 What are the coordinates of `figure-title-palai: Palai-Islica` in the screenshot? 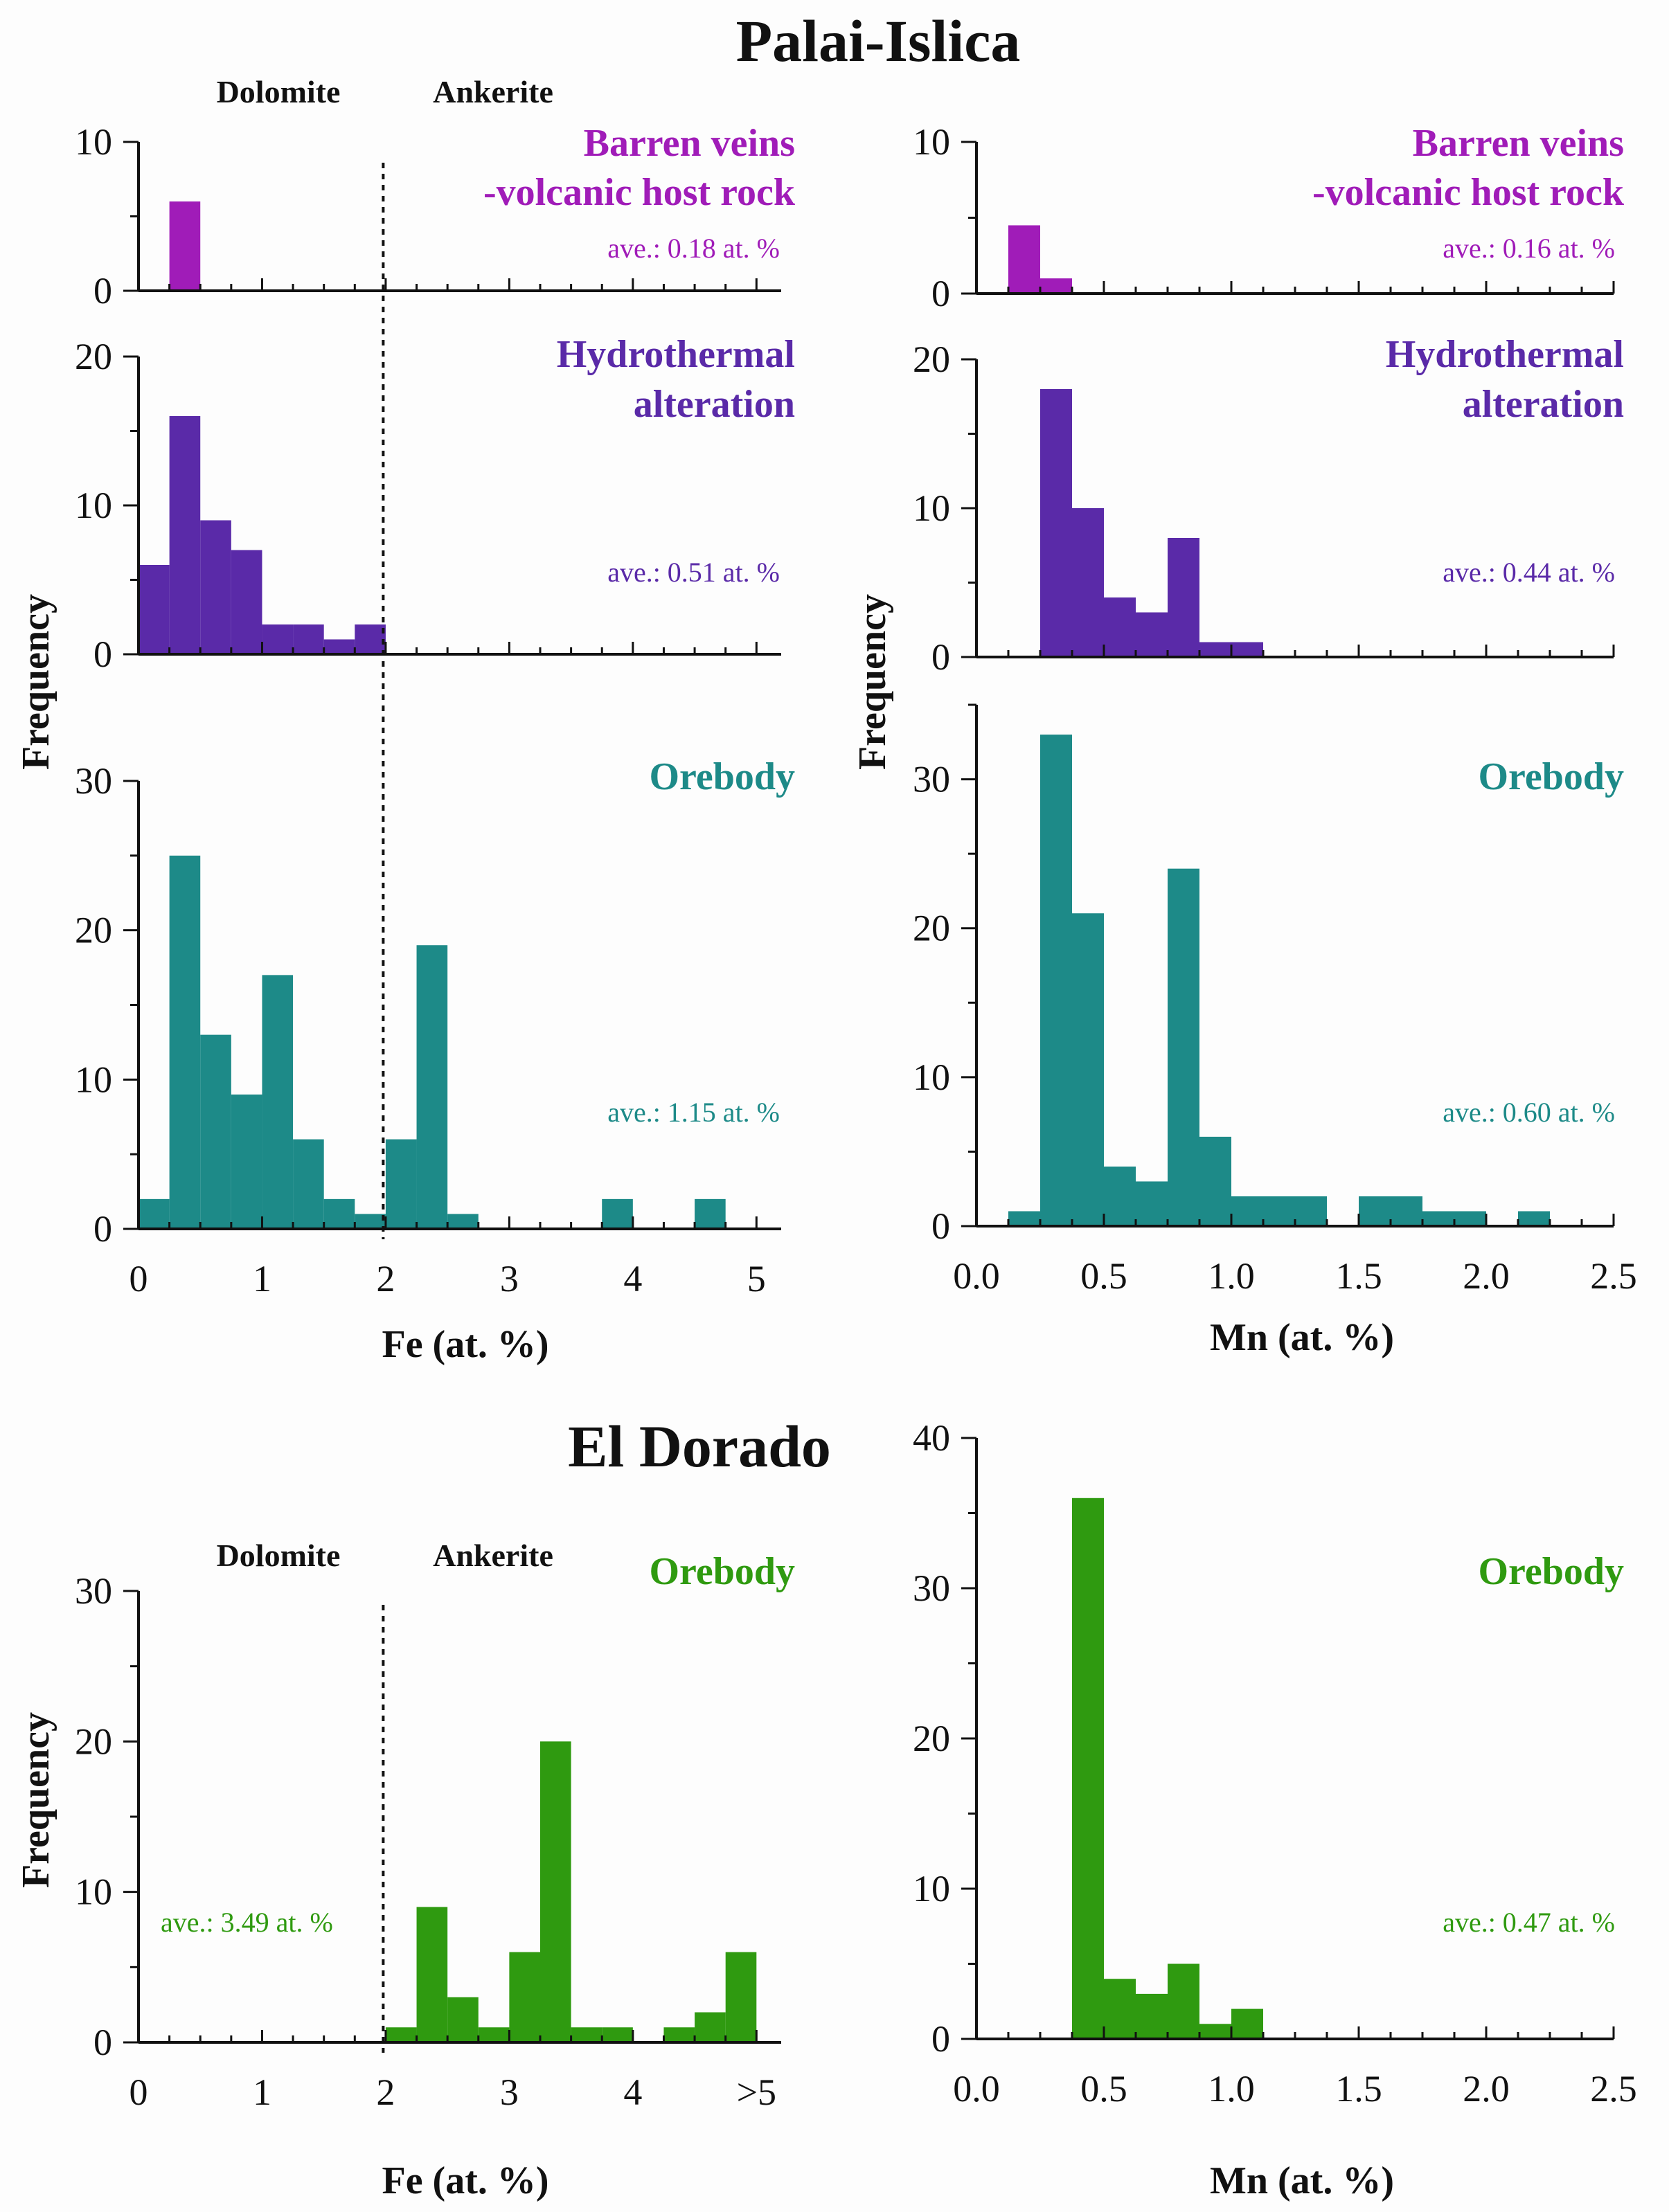 It's located at (878, 41).